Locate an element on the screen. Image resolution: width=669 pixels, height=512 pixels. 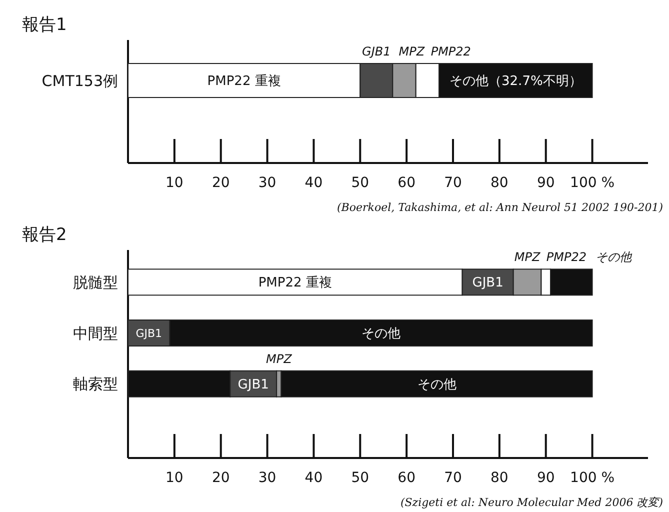
text: (Boerkoel, Takashima, et al: Ann Neurol 51 2002 190-201) is located at coordinates (500, 207).